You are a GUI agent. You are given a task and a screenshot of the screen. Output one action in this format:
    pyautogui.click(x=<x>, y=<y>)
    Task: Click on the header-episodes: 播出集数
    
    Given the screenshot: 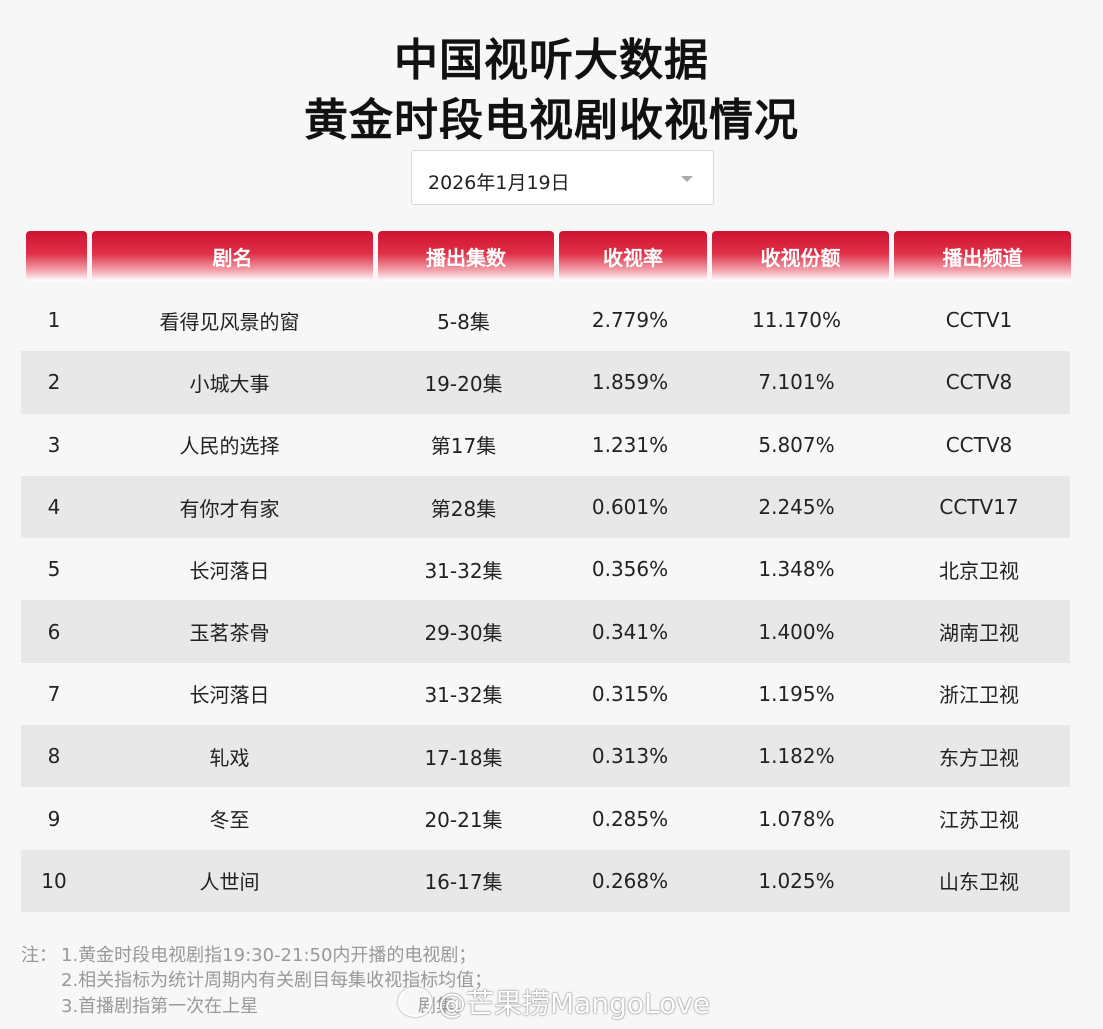 What is the action you would take?
    pyautogui.click(x=466, y=256)
    